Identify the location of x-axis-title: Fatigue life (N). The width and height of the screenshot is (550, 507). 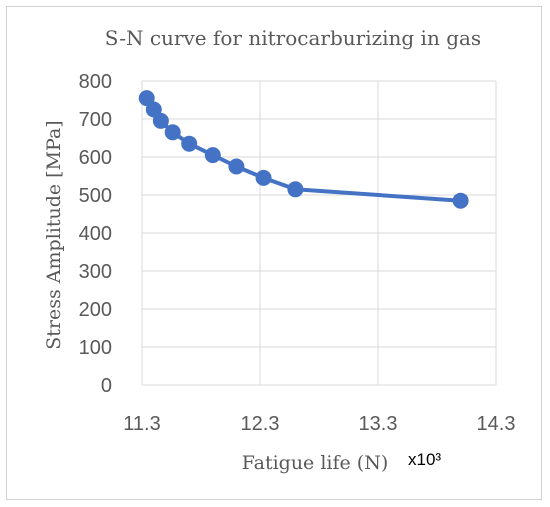
(315, 463).